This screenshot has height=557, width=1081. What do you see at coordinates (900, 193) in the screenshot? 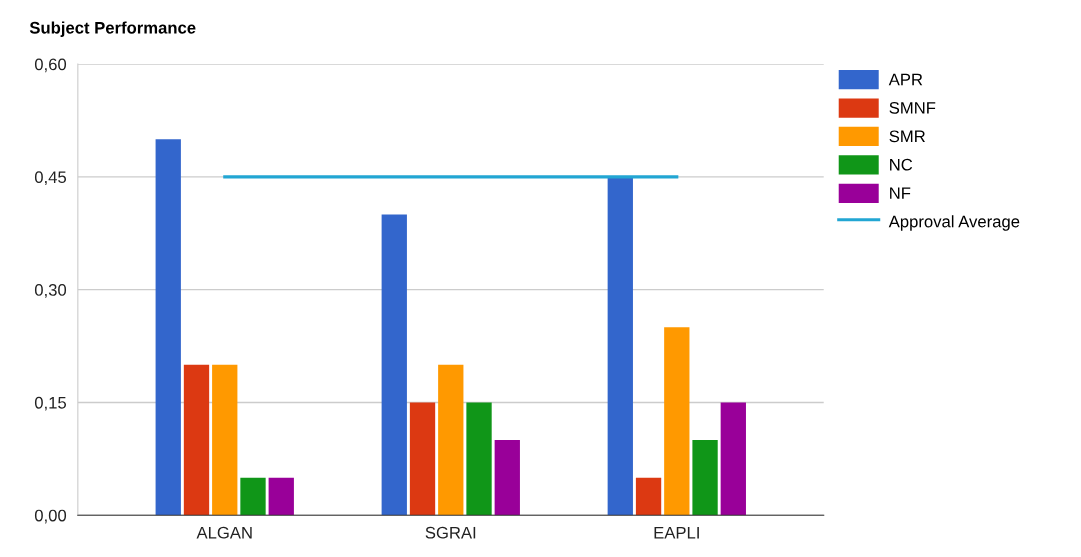
I see `legend-label: NF` at bounding box center [900, 193].